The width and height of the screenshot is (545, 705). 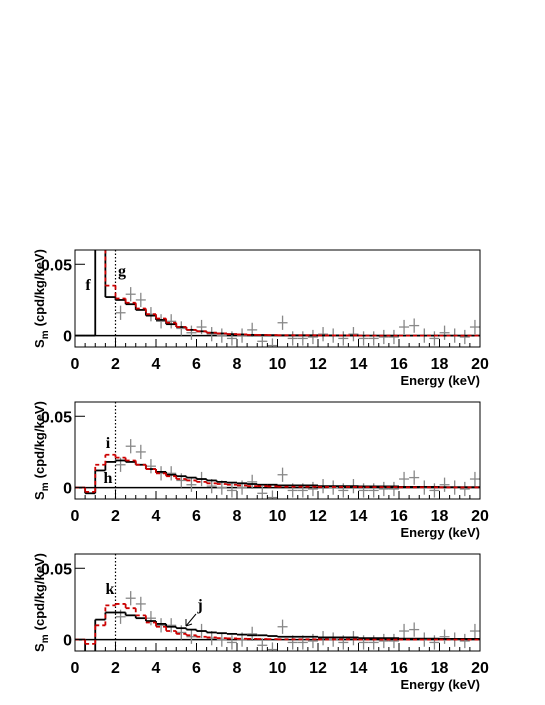 I want to click on annotation: i, so click(x=108, y=443).